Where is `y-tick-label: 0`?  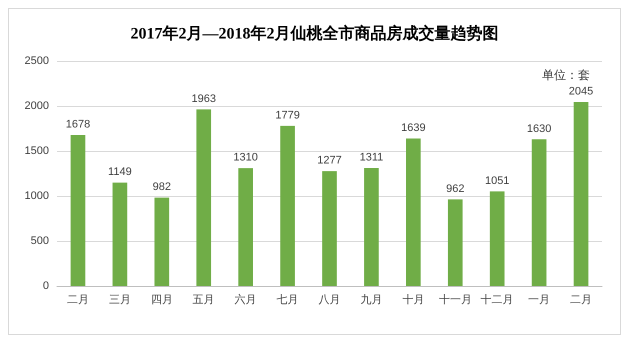 y-tick-label: 0 is located at coordinates (45, 286).